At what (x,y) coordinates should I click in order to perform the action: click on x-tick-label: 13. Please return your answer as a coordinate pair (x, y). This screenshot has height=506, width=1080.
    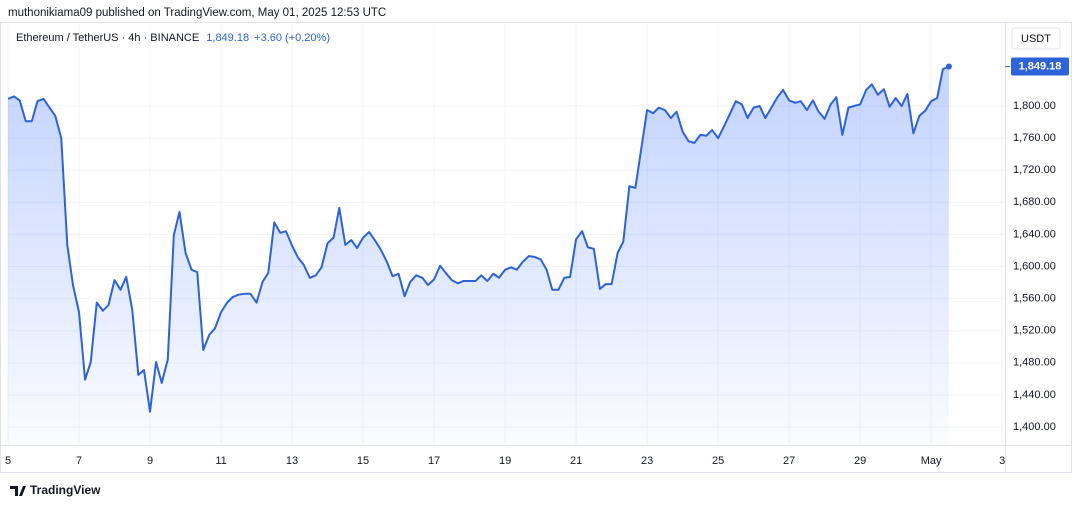
    Looking at the image, I should click on (292, 461).